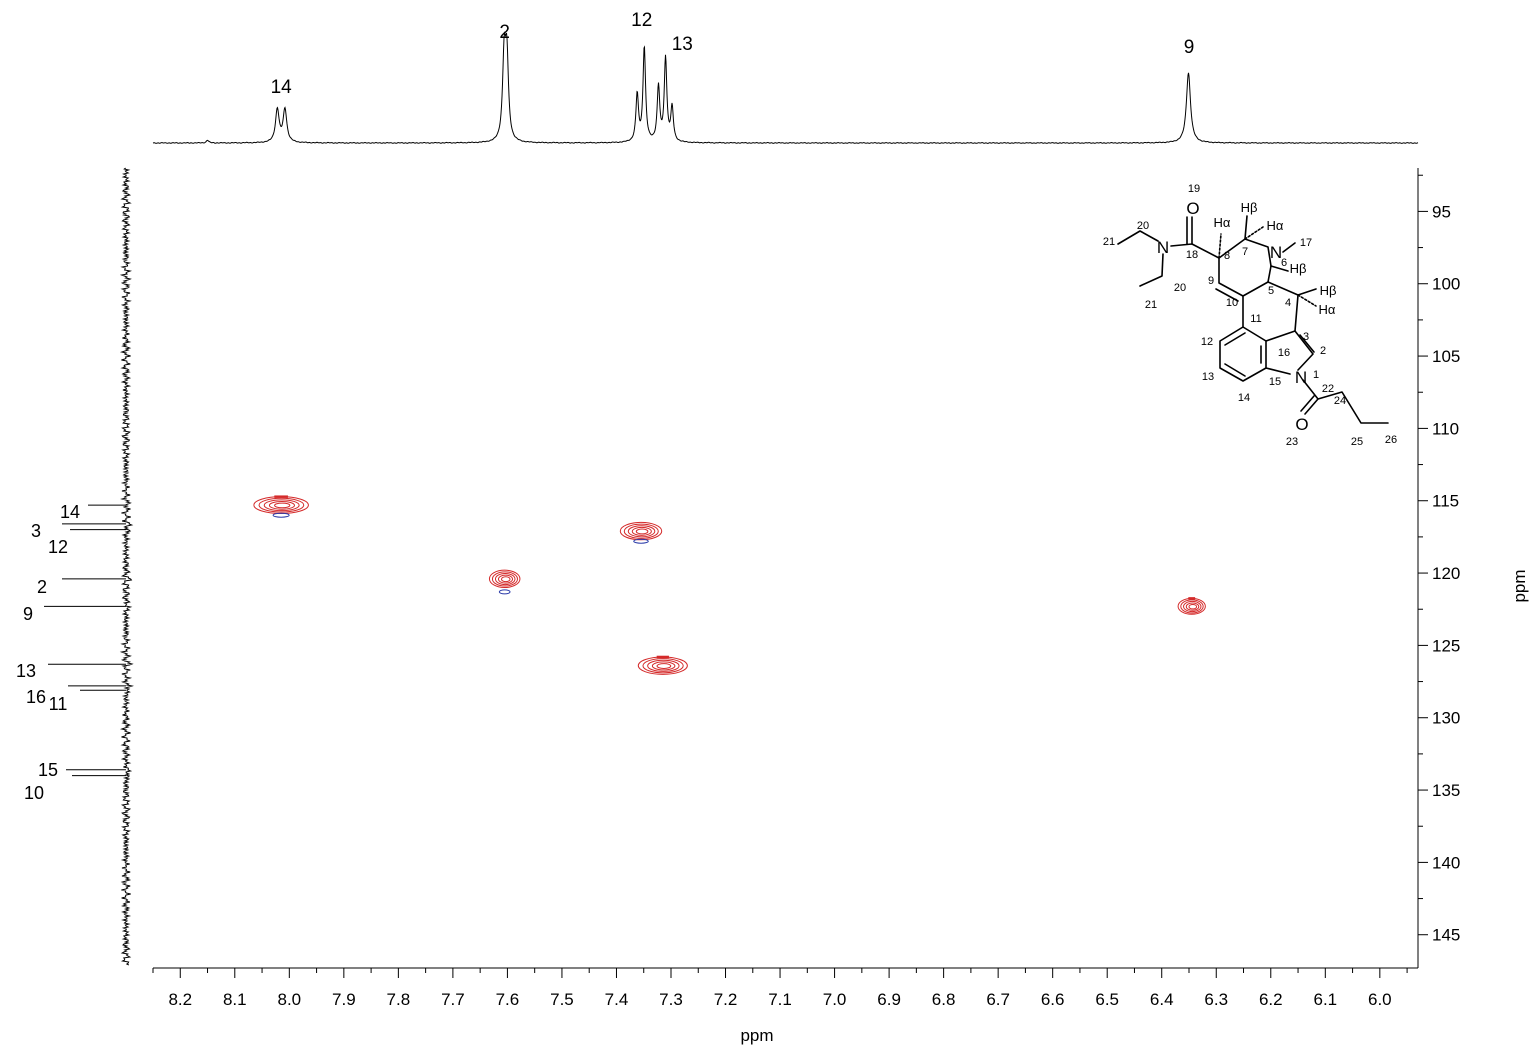 Image resolution: width=1532 pixels, height=1047 pixels. What do you see at coordinates (58, 547) in the screenshot?
I see `carbon-peak-label: 12` at bounding box center [58, 547].